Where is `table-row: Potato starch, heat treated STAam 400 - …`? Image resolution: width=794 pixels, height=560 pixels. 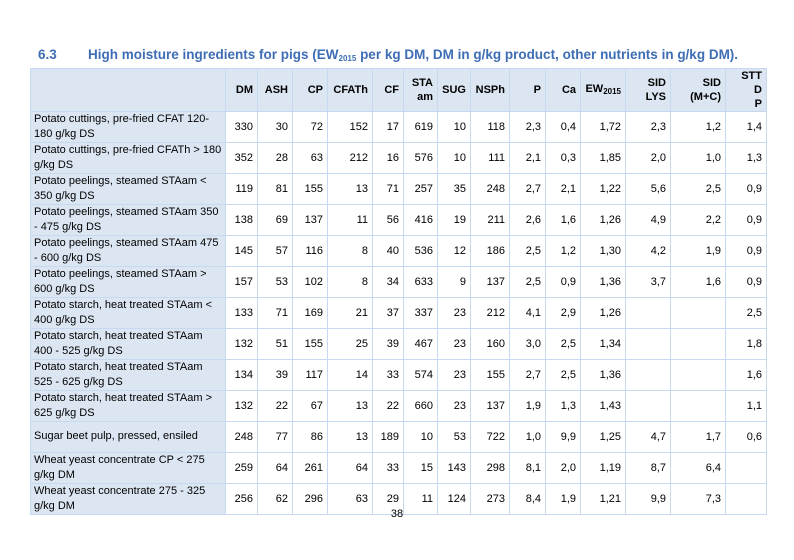 table-row: Potato starch, heat treated STAam 400 - … is located at coordinates (398, 344).